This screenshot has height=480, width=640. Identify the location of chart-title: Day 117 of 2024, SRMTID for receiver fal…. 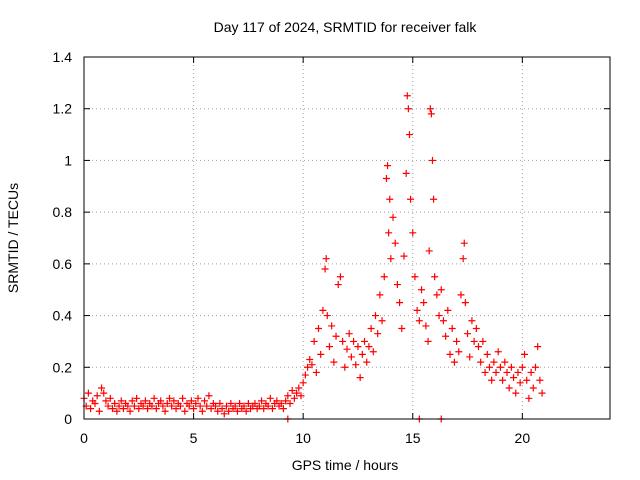
(346, 27).